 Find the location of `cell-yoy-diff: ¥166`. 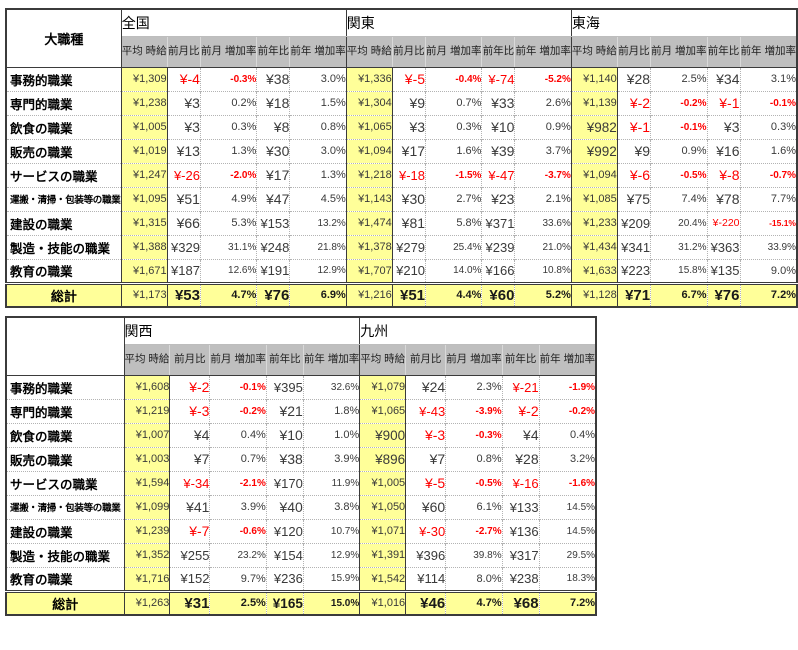

cell-yoy-diff: ¥166 is located at coordinates (498, 270).